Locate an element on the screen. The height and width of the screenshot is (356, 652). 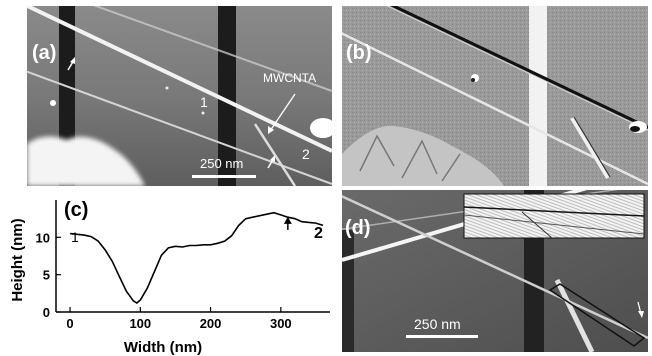
point-1-marker: 1 is located at coordinates (204, 102).